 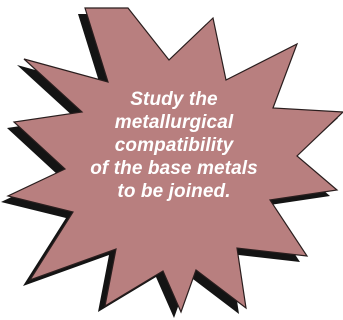 I want to click on callout-line-1: Study the, so click(x=174, y=99).